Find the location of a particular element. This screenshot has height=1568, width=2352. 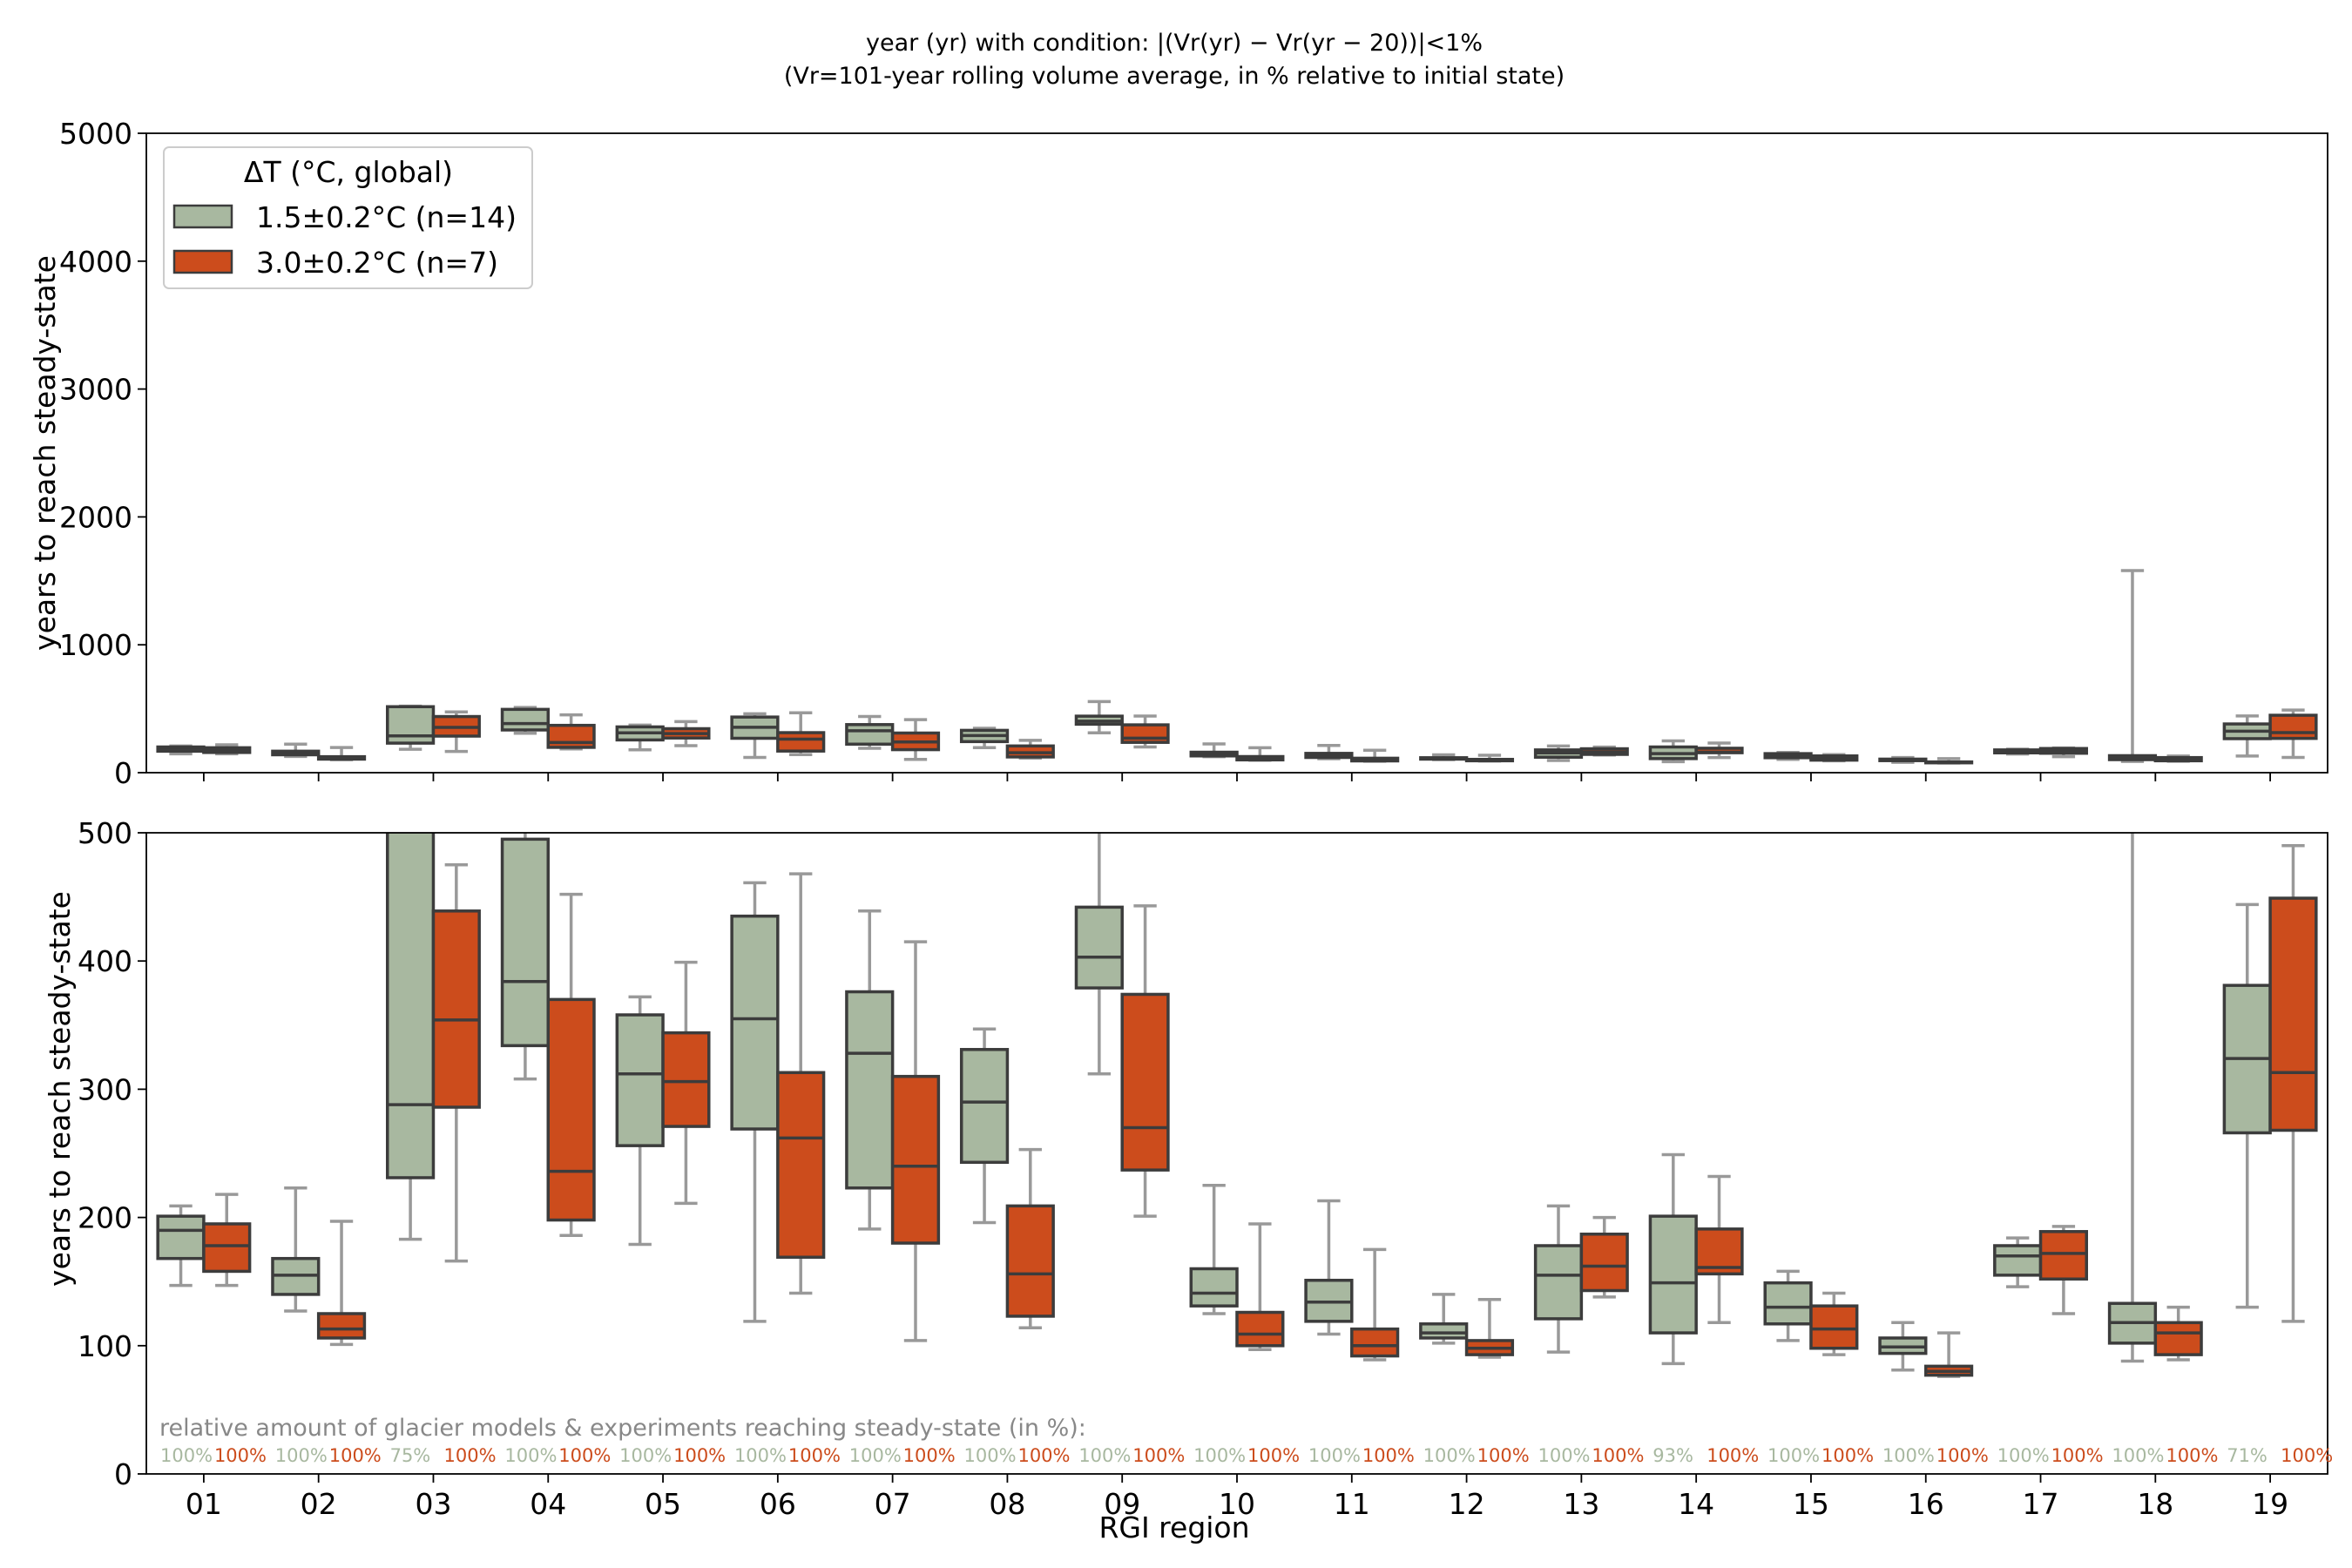

y-tick-label: 200 is located at coordinates (105, 1218).